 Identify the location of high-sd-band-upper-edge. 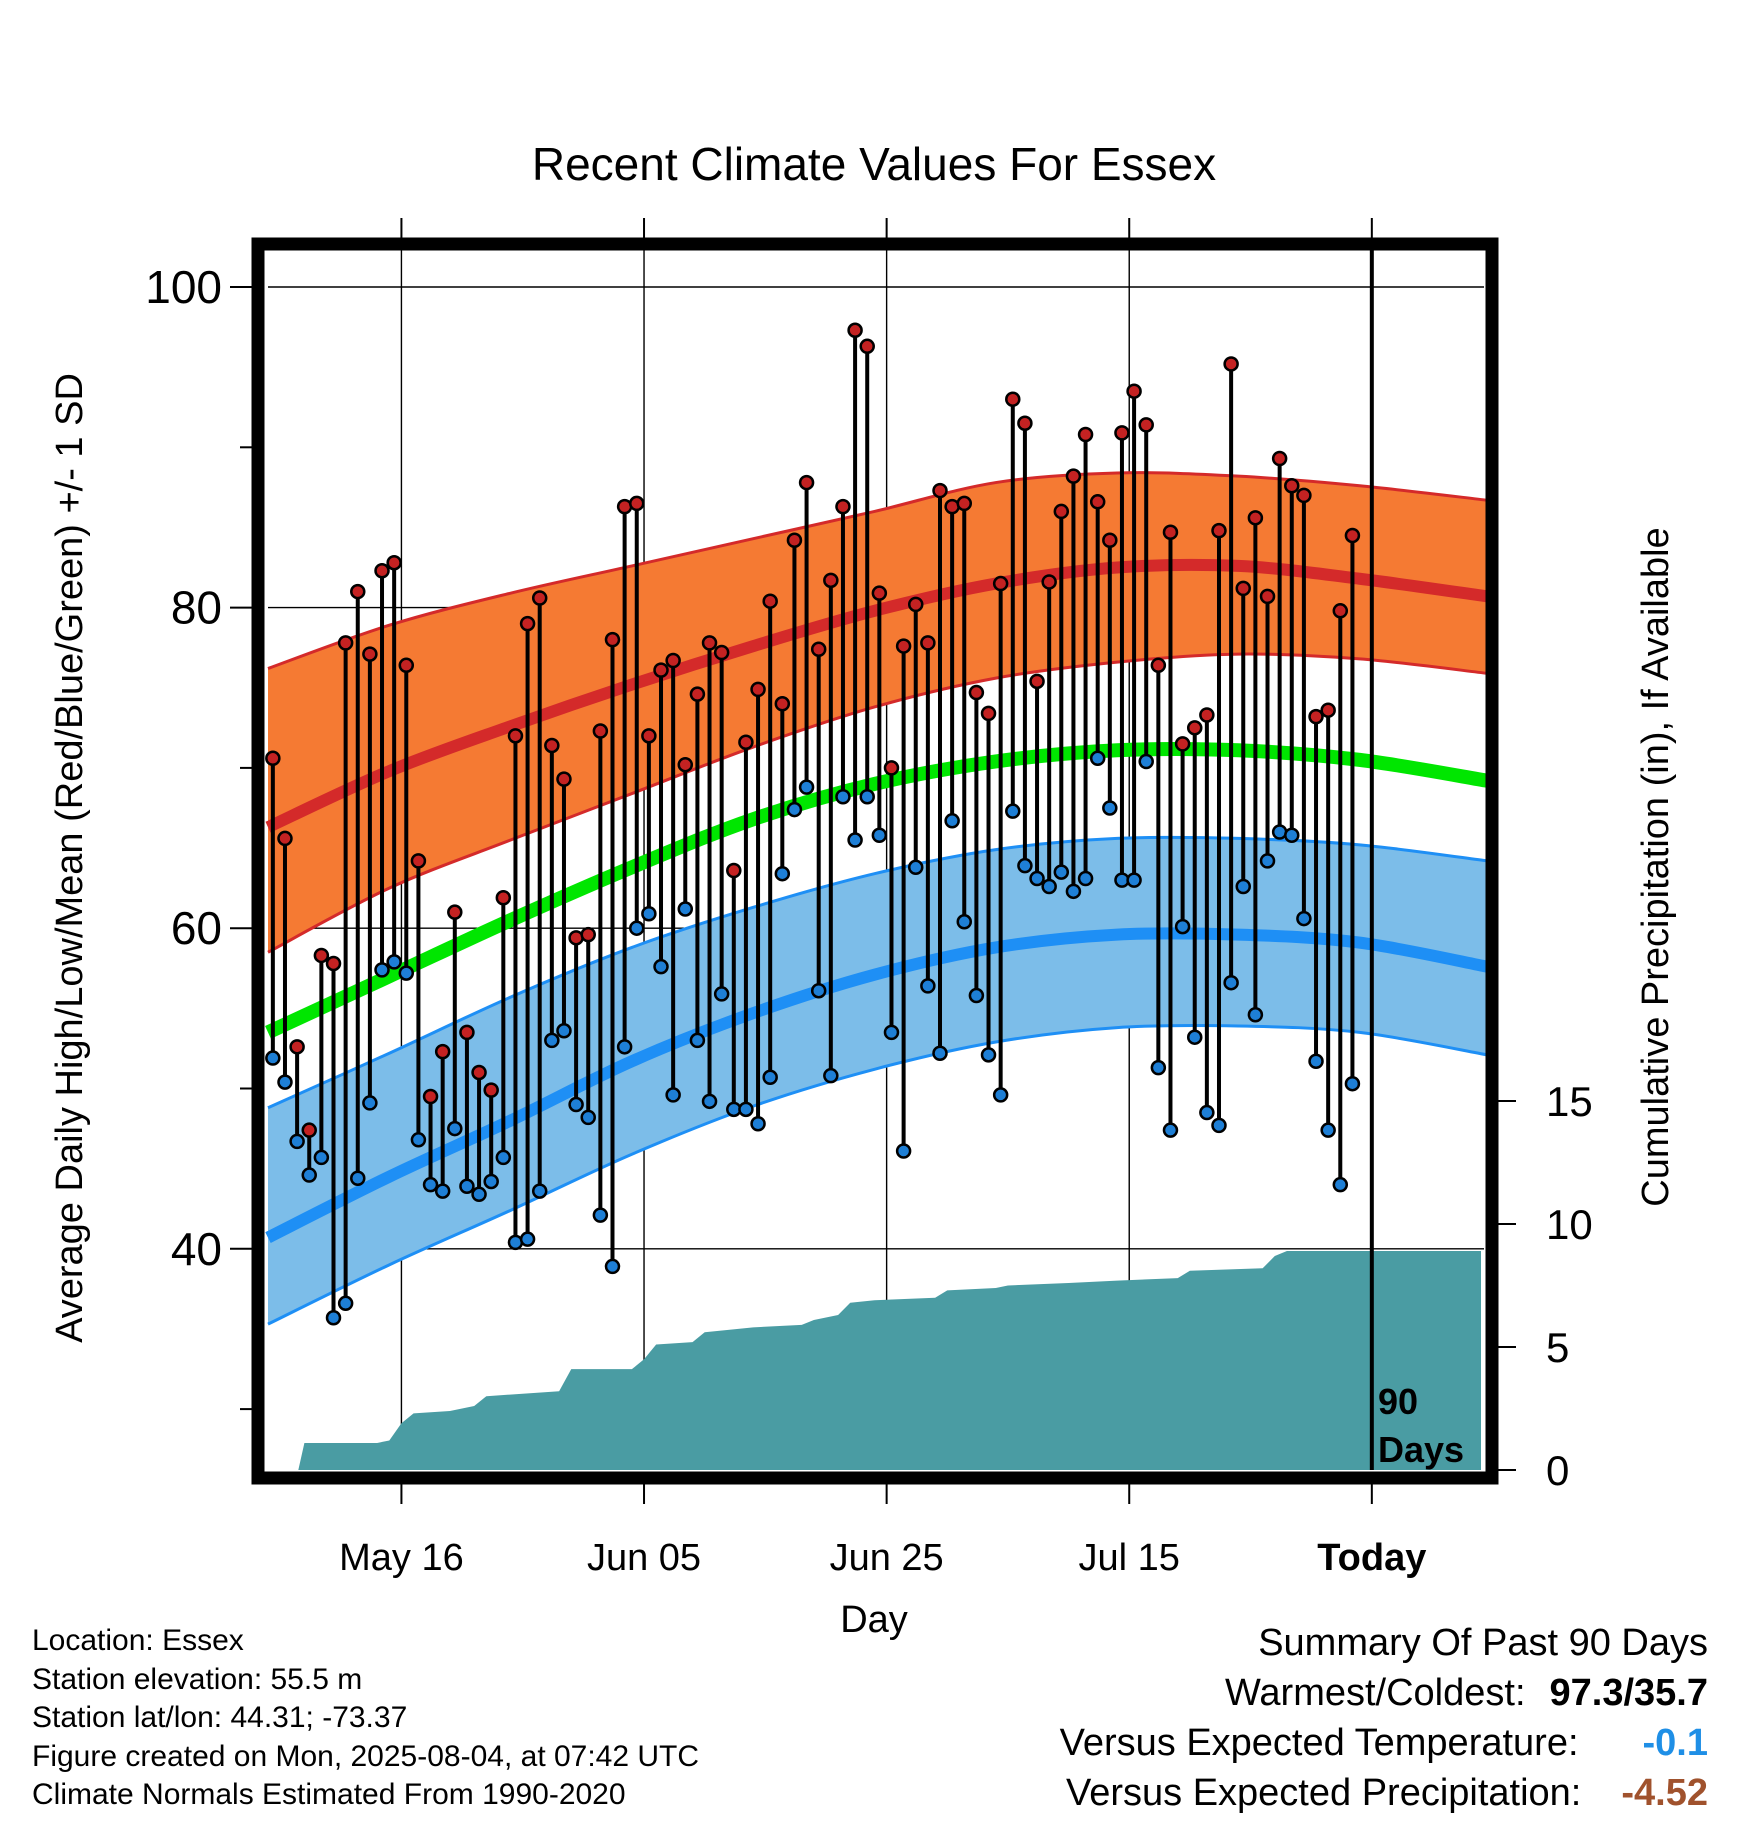
(877, 570).